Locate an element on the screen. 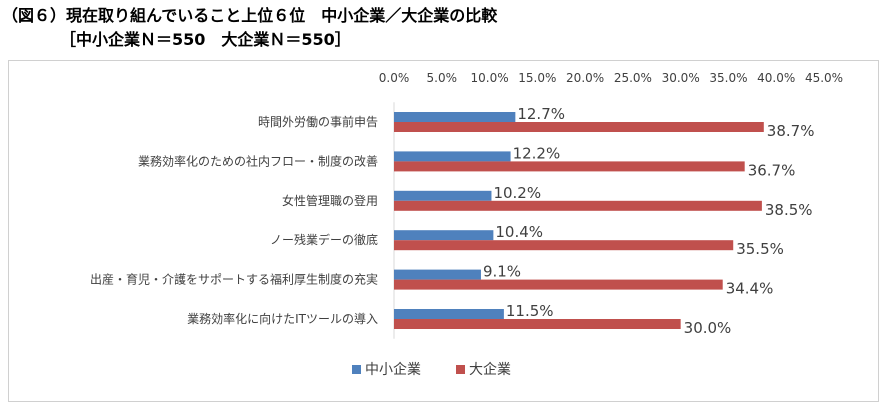  legend-swatch-large is located at coordinates (460, 369).